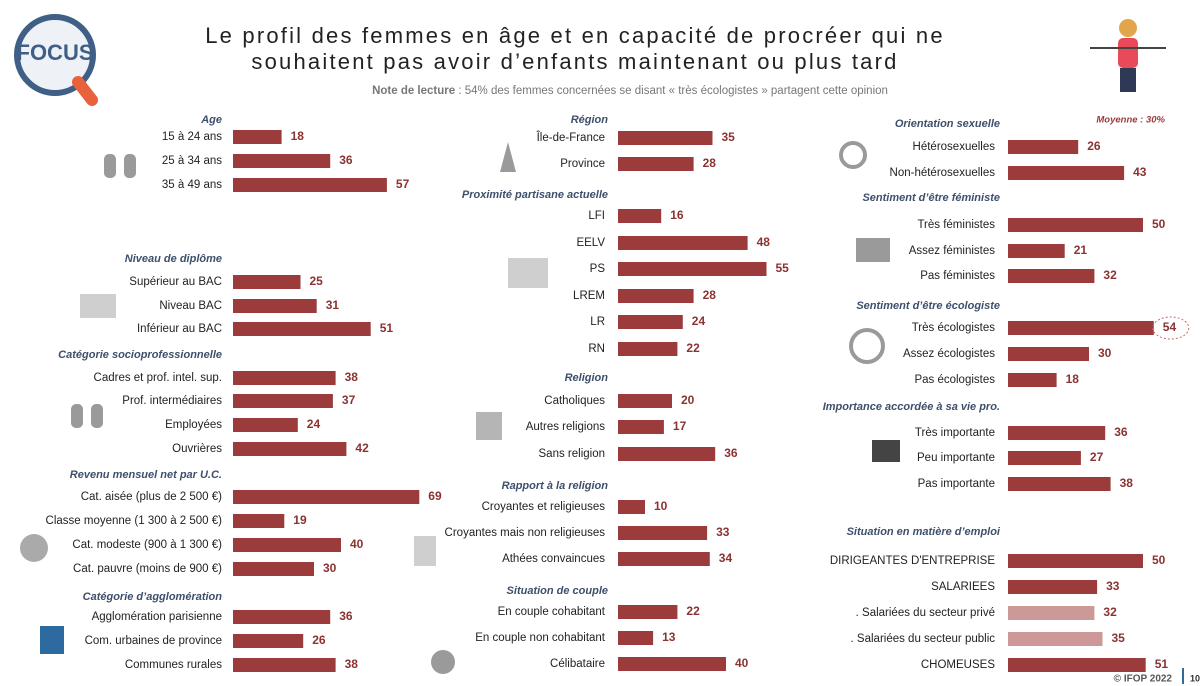 This screenshot has width=1203, height=686. I want to click on figure-legs, so click(1128, 80).